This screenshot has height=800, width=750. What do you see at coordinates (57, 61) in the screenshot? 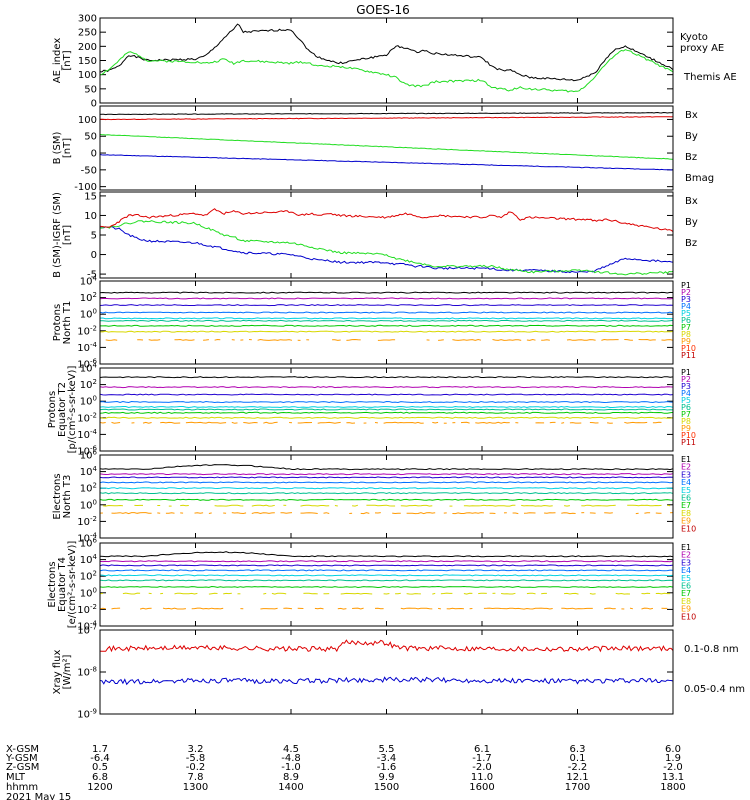
I see `y-axis-label: AE_index` at bounding box center [57, 61].